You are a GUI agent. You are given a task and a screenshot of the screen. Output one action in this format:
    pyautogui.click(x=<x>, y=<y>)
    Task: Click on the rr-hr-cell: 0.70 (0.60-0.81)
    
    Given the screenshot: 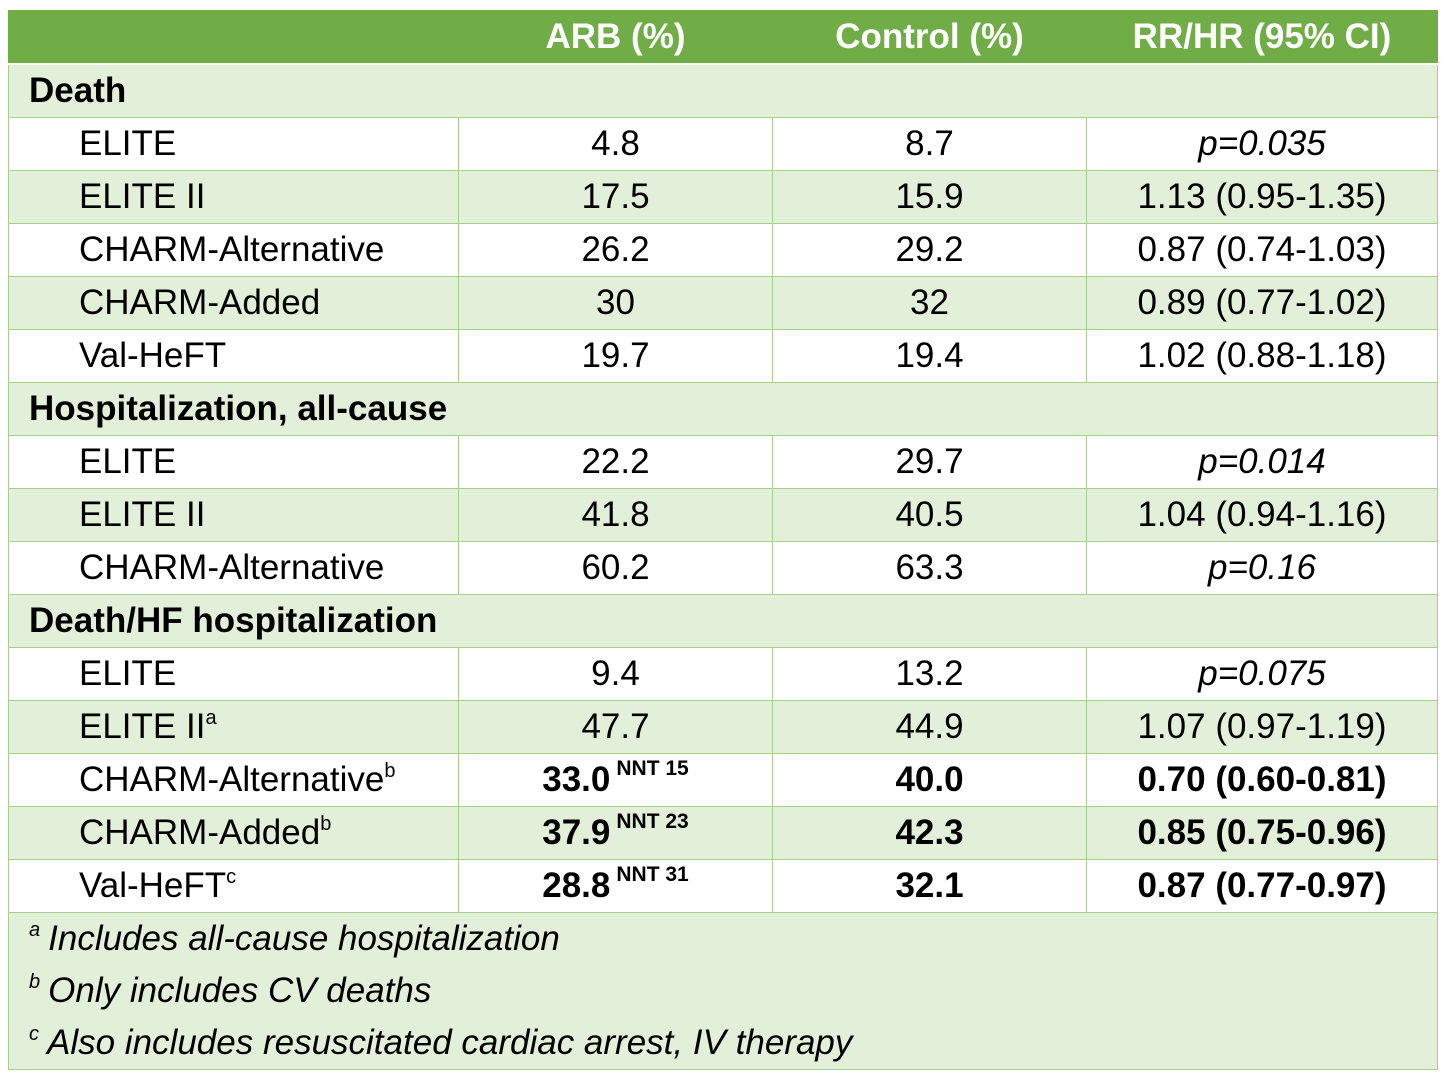 What is the action you would take?
    pyautogui.click(x=1262, y=780)
    